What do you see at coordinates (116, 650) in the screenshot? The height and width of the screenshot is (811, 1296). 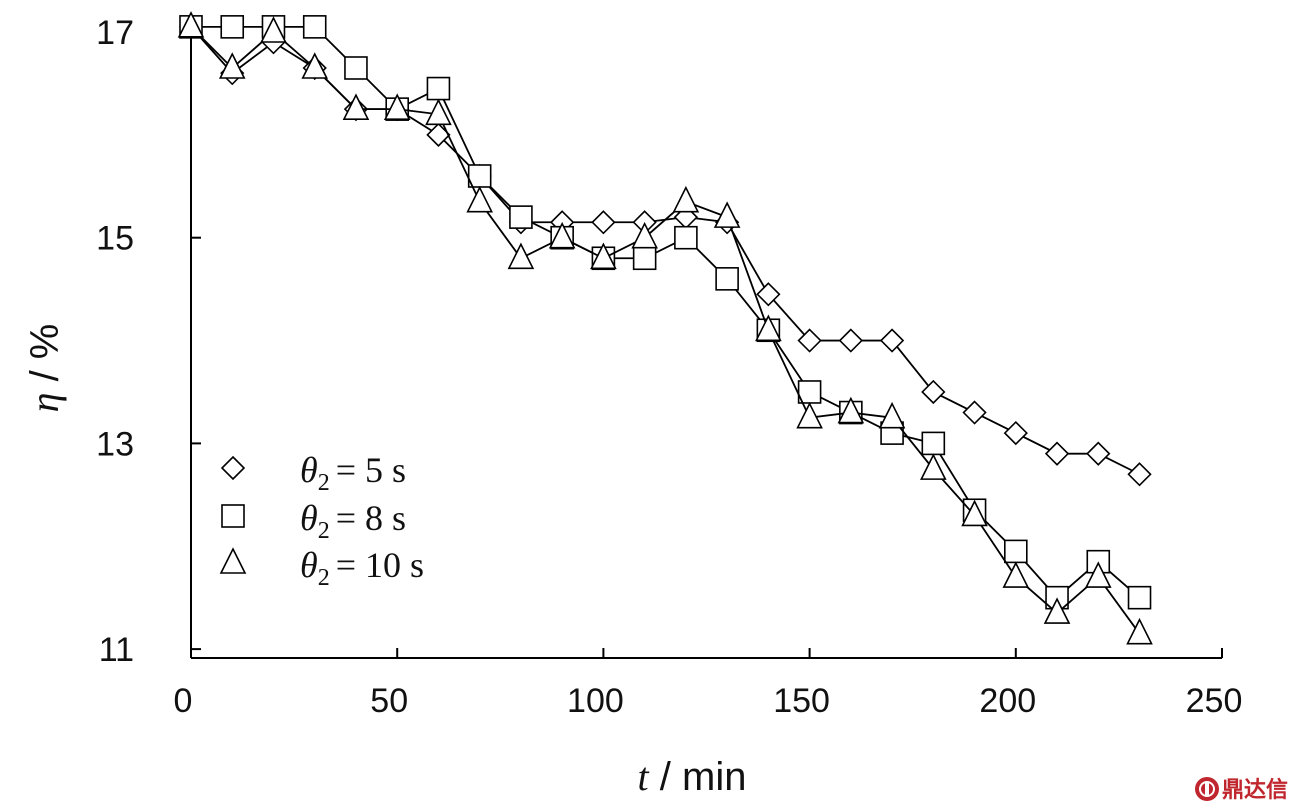 I see `y-tick-label: 11` at bounding box center [116, 650].